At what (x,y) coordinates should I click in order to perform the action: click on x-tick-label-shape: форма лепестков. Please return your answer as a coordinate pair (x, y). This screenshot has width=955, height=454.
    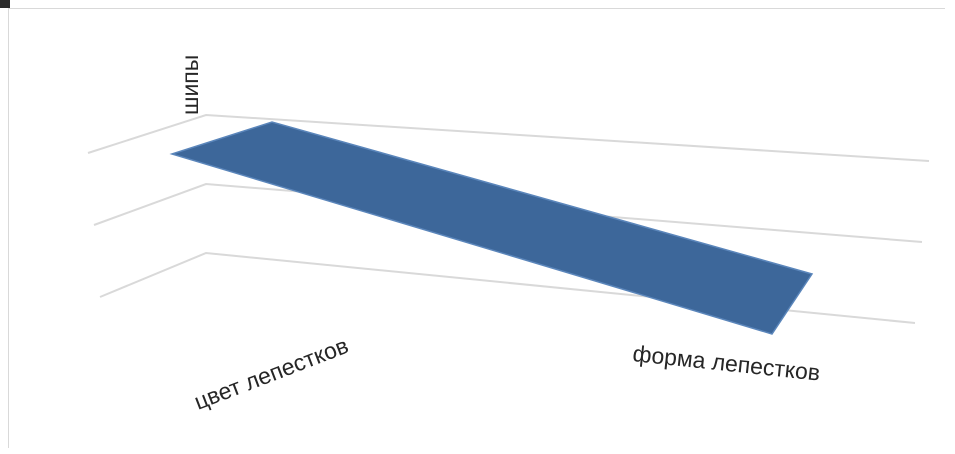
    Looking at the image, I should click on (726, 363).